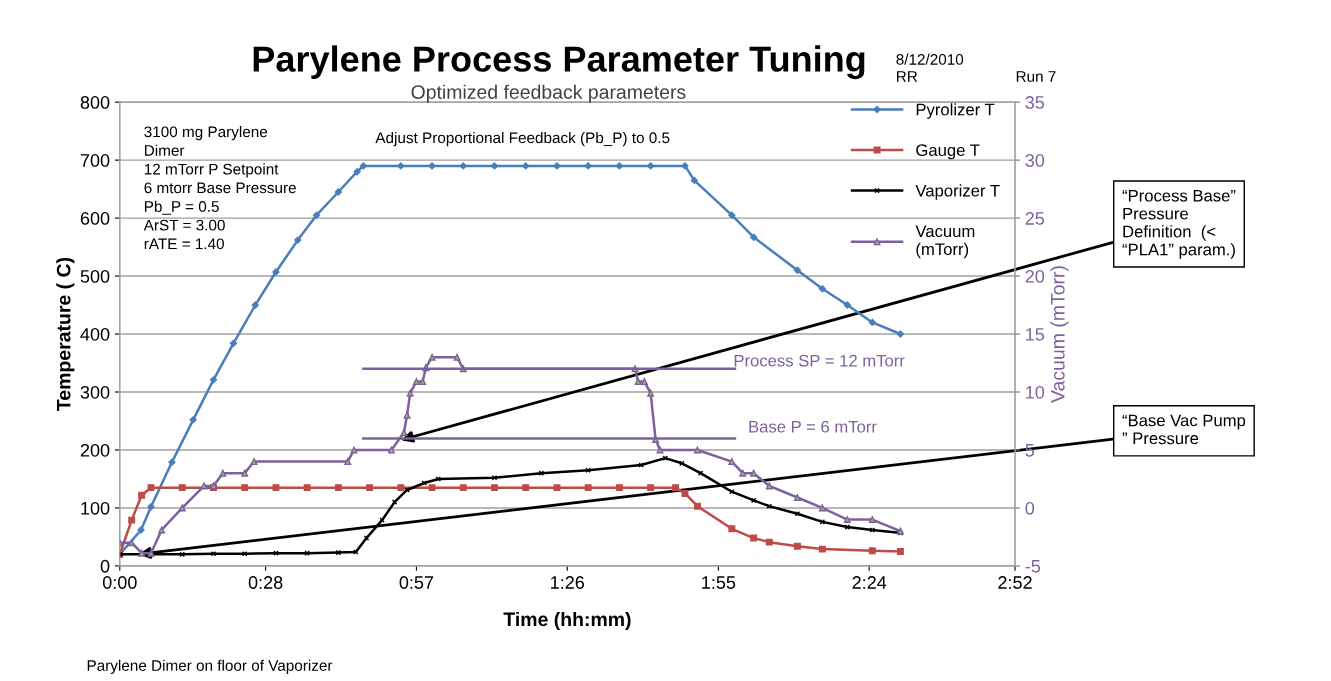 This screenshot has height=681, width=1331. What do you see at coordinates (819, 360) in the screenshot?
I see `annotation: Process SP = 12 mTorr` at bounding box center [819, 360].